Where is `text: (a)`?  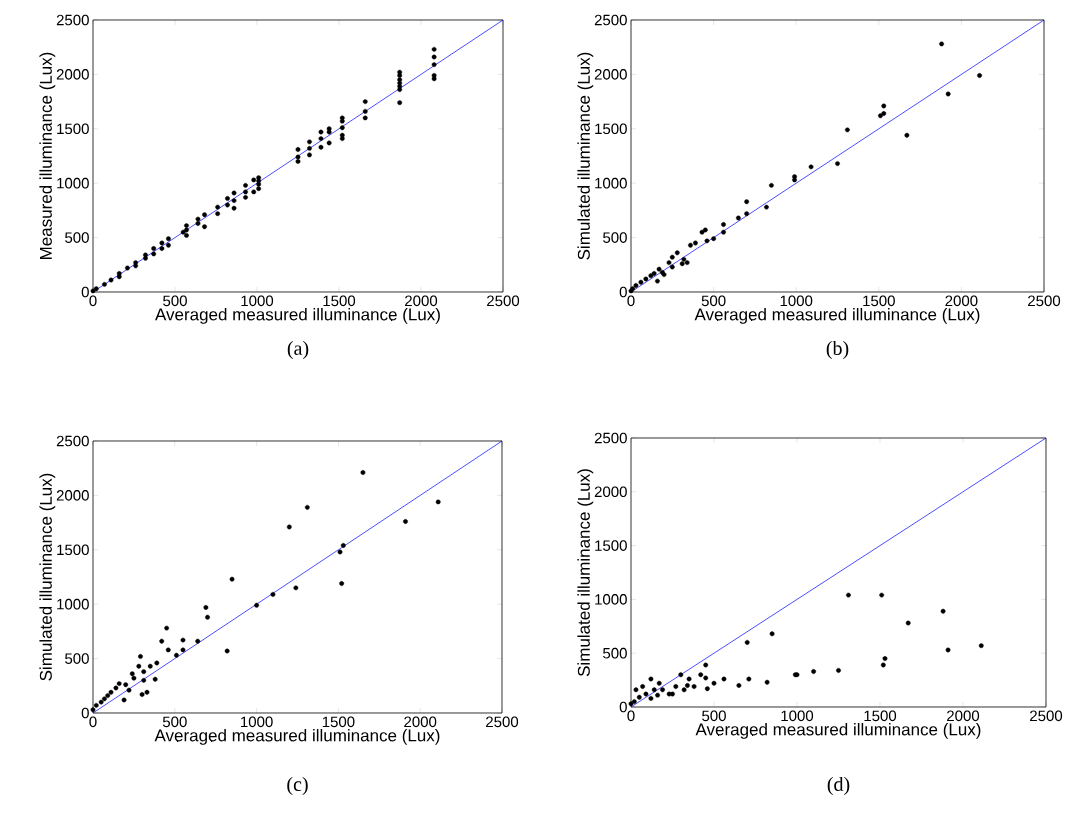 text: (a) is located at coordinates (298, 350).